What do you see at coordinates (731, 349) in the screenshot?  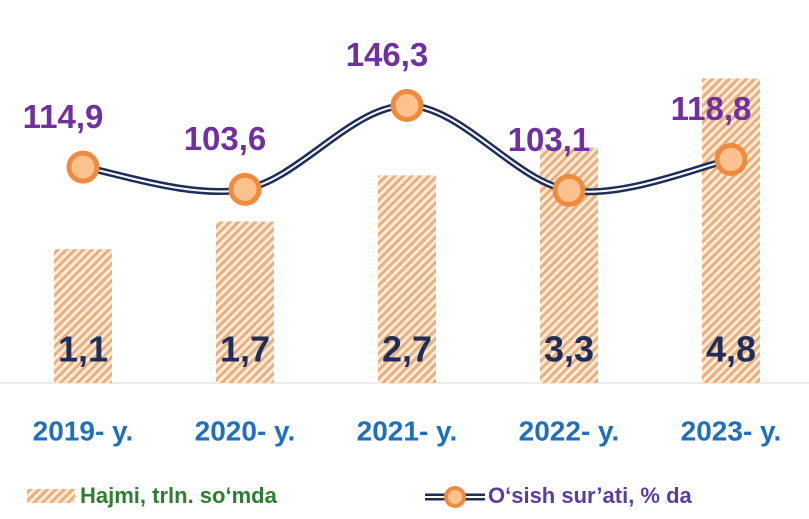 I see `bar-value-label: 4,8` at bounding box center [731, 349].